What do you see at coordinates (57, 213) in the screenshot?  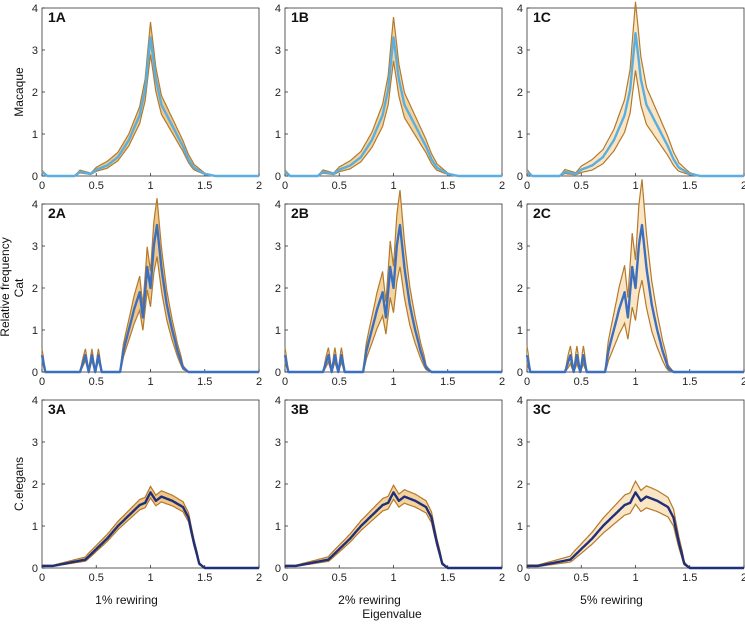 I see `panel-label: 2A` at bounding box center [57, 213].